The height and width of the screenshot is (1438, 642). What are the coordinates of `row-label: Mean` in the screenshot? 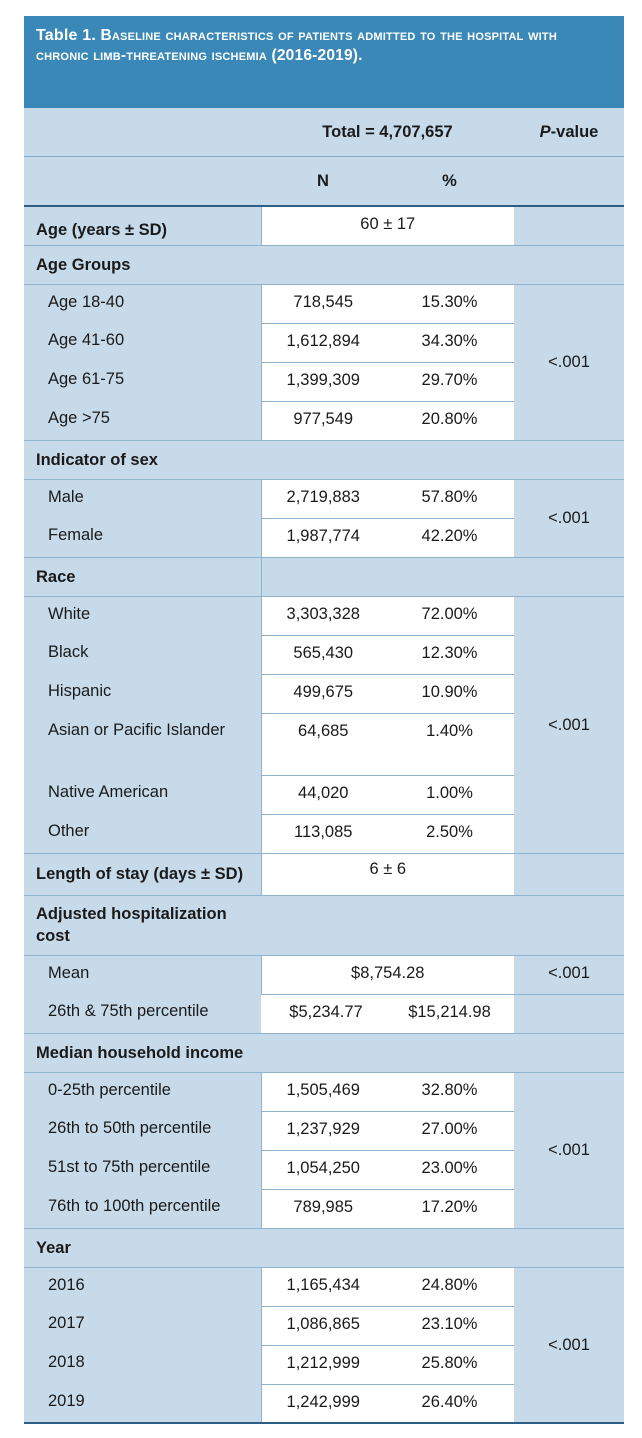 It's located at (142, 974).